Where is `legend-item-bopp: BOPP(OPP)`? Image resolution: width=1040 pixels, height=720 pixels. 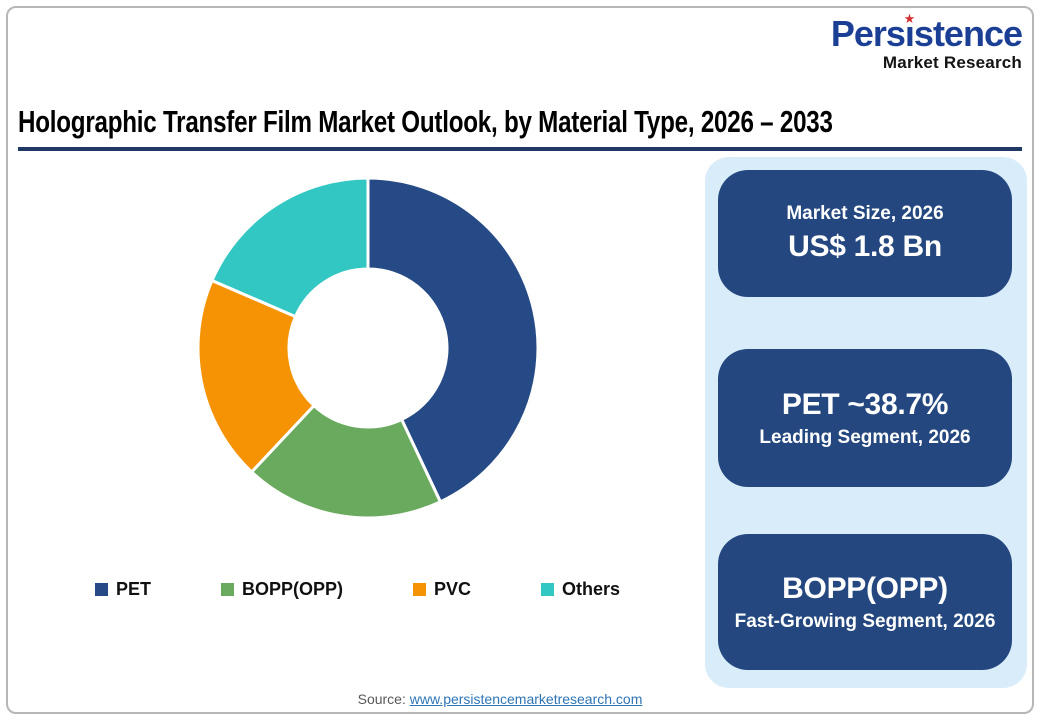 legend-item-bopp: BOPP(OPP) is located at coordinates (281, 589).